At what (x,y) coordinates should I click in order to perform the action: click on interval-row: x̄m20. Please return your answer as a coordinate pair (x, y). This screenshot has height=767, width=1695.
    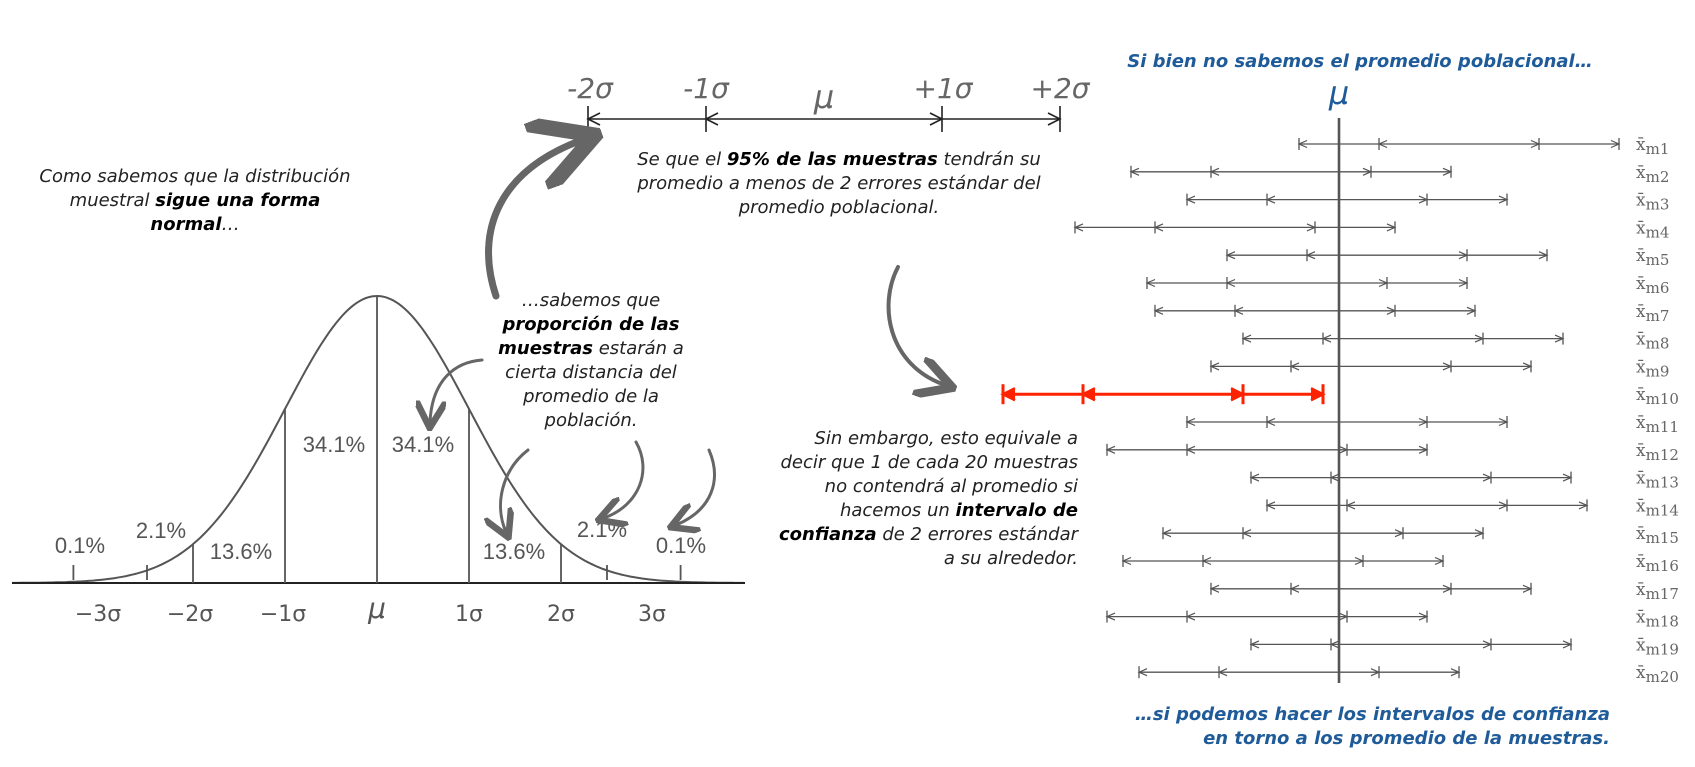
    Looking at the image, I should click on (1408, 674).